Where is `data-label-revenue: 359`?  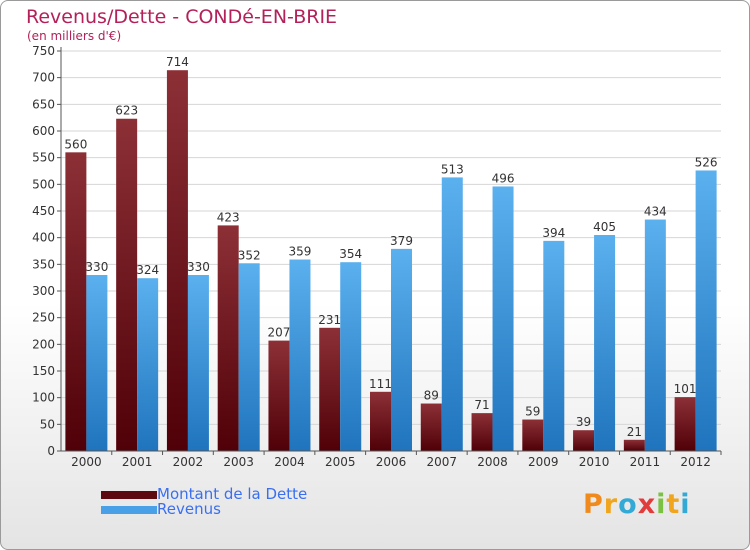
data-label-revenue: 359 is located at coordinates (300, 252).